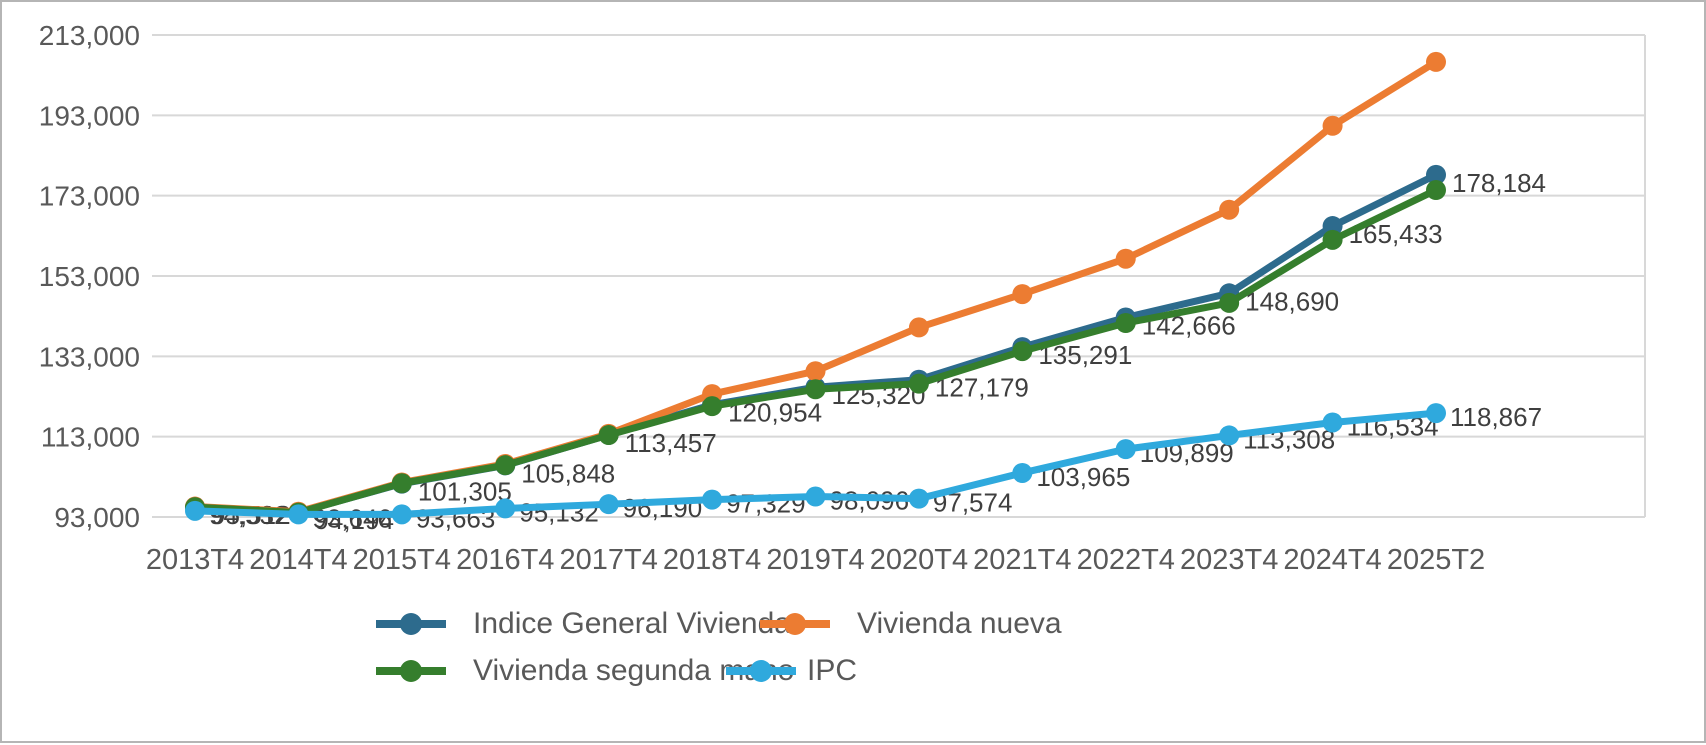  I want to click on x-axis-label: 2013T4, so click(195, 560).